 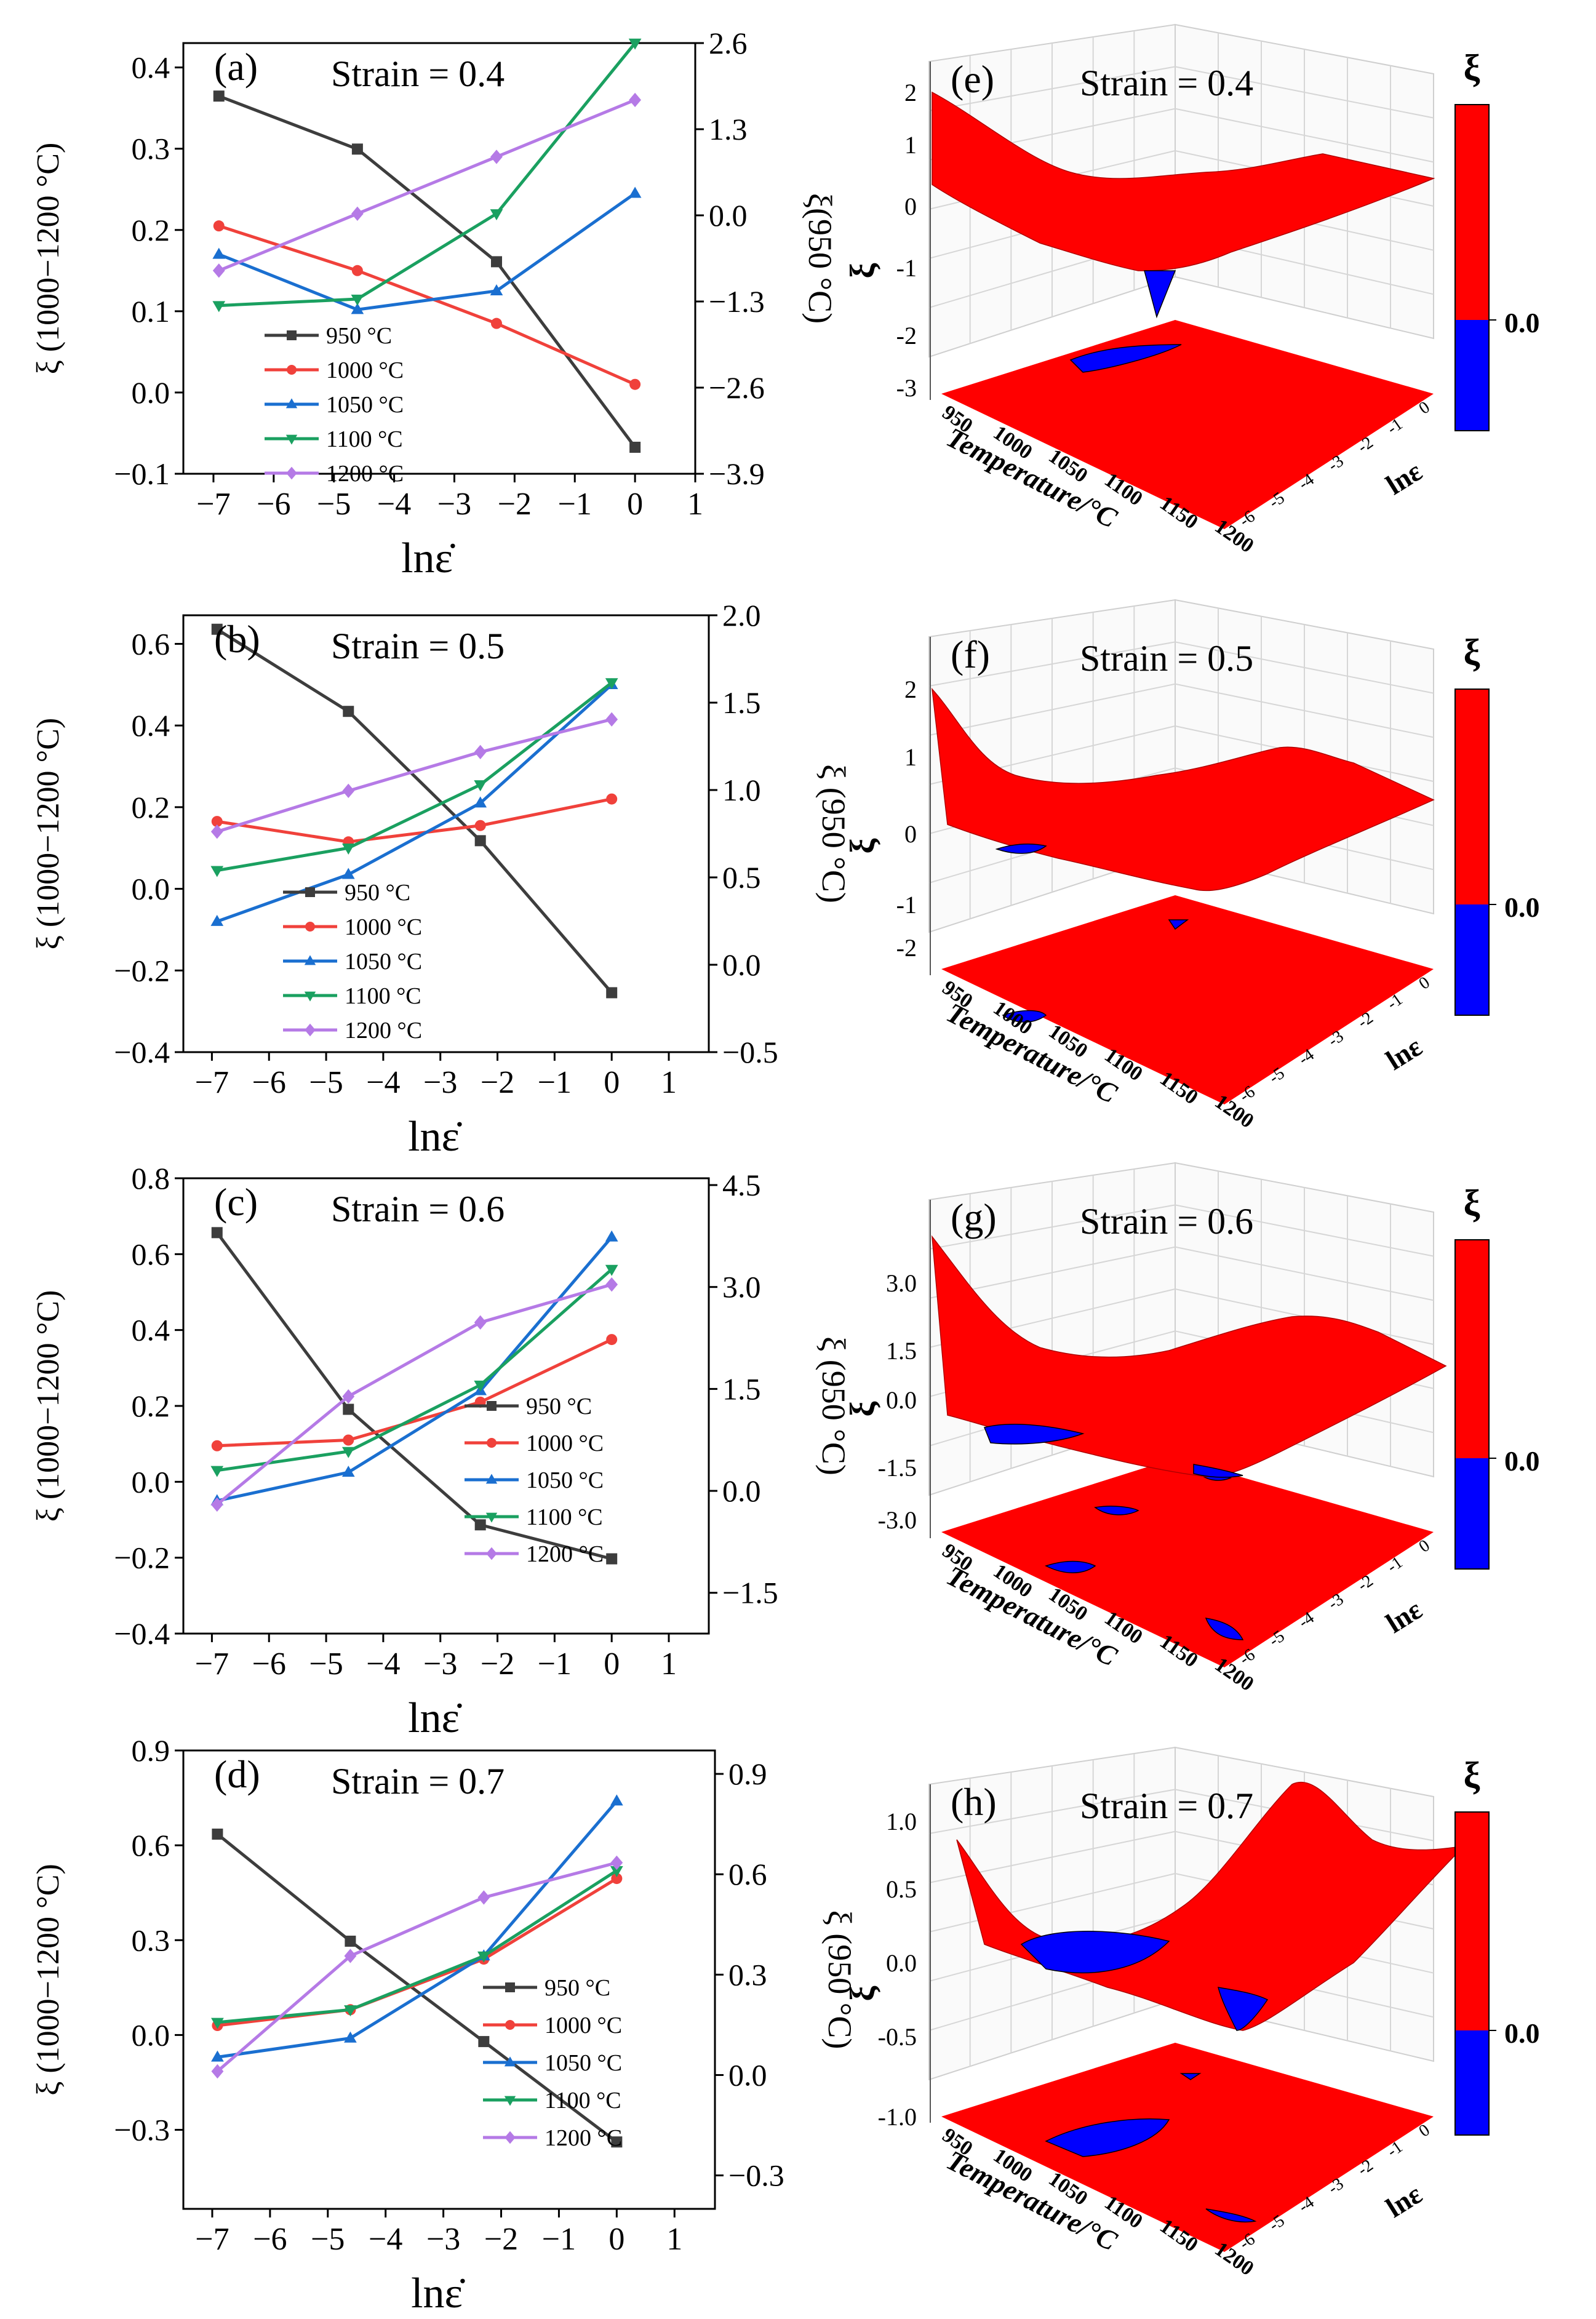 What do you see at coordinates (741, 1185) in the screenshot?
I see `y-right-tick-label: 4.5` at bounding box center [741, 1185].